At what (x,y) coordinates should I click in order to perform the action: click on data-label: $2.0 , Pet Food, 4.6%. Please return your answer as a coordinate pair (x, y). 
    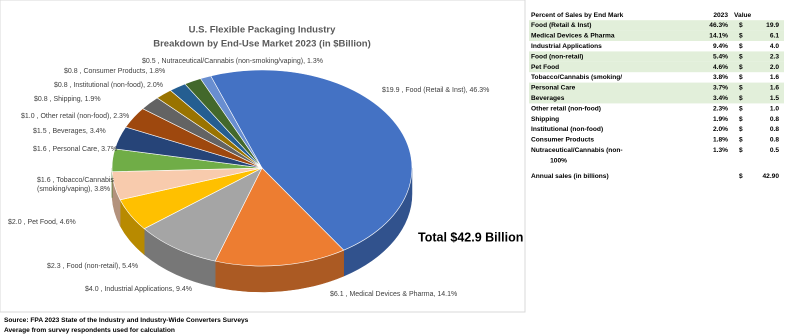
    Looking at the image, I should click on (42, 222).